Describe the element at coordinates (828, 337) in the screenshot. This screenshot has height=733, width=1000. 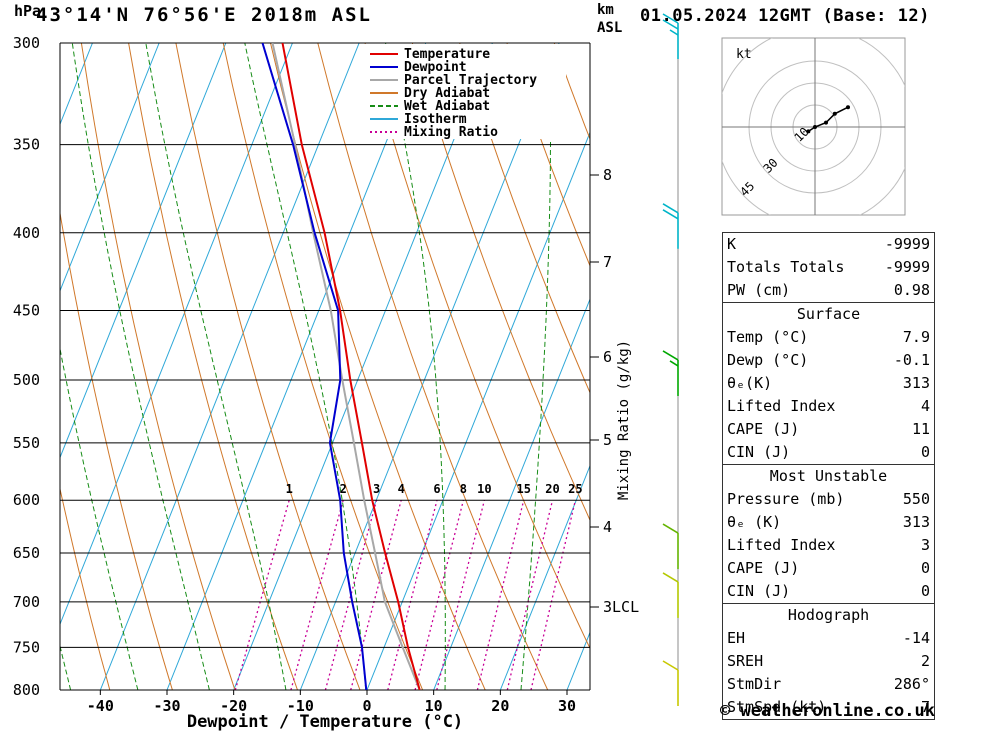
I see `stat-row: Temp (°C) 7.9` at that location.